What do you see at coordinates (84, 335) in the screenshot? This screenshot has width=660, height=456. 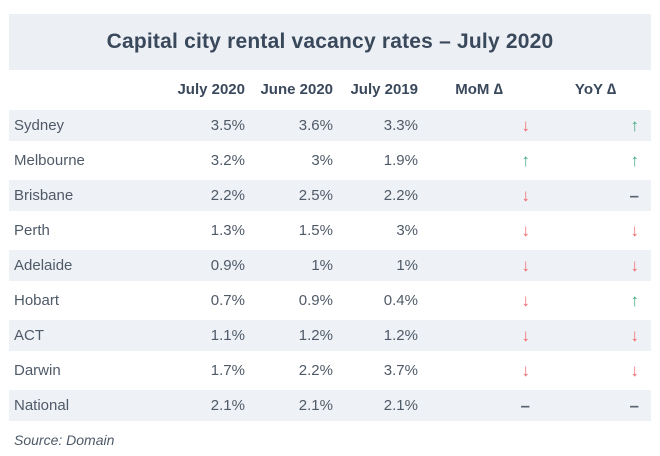 I see `city-cell: ACT` at bounding box center [84, 335].